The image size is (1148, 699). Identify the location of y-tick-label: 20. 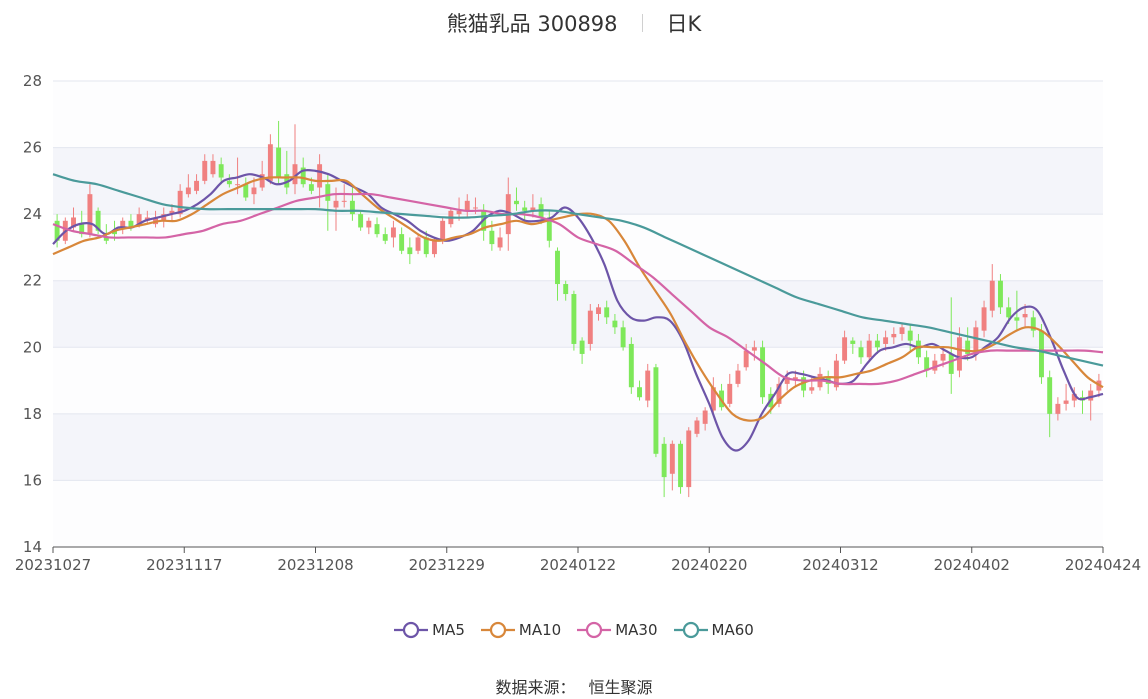
(32, 347).